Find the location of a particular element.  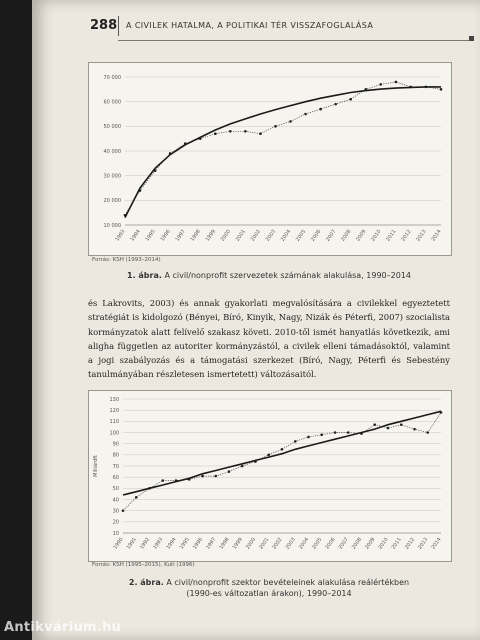

x-tick-label: 1990 is located at coordinates (118, 544).